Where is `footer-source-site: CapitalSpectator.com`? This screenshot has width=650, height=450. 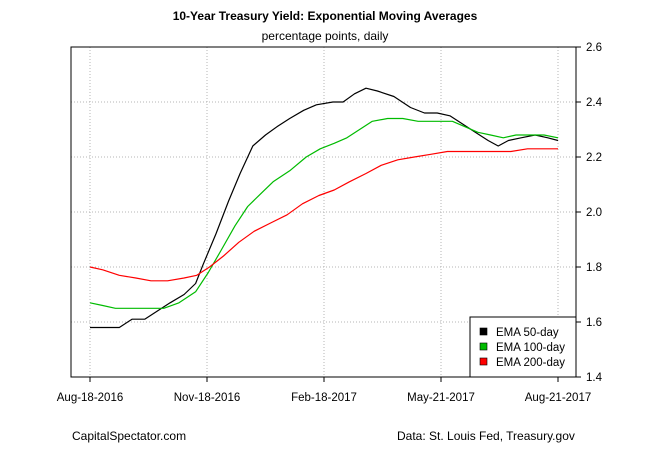
footer-source-site: CapitalSpectator.com is located at coordinates (129, 436).